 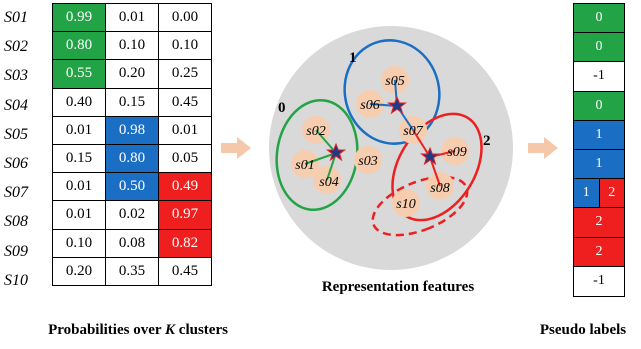 I want to click on probability-cell: 0.00, so click(x=185, y=17).